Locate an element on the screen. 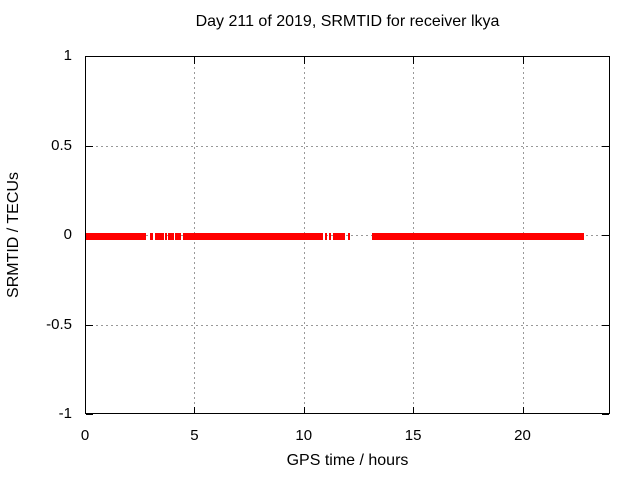  x-tick-label: 15 is located at coordinates (413, 435).